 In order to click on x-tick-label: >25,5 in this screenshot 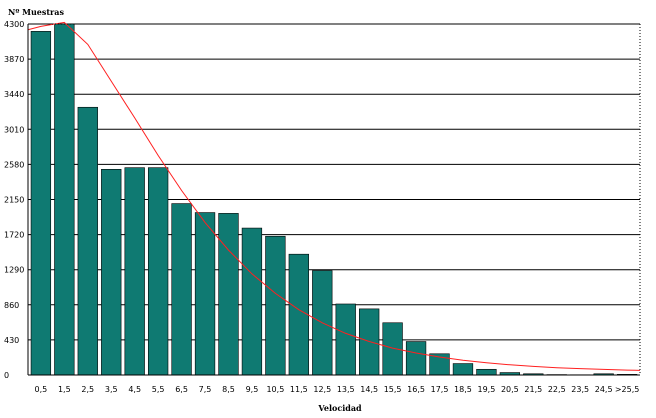, I will do `click(627, 389)`.